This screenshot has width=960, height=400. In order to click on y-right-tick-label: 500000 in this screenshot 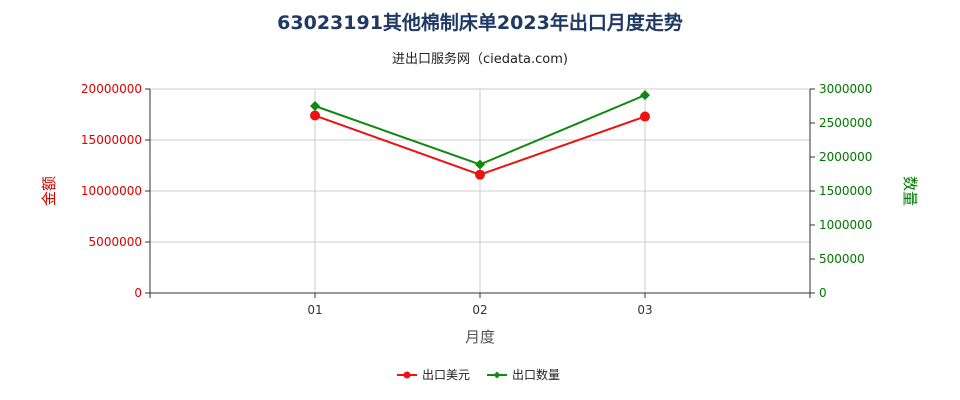, I will do `click(842, 259)`.